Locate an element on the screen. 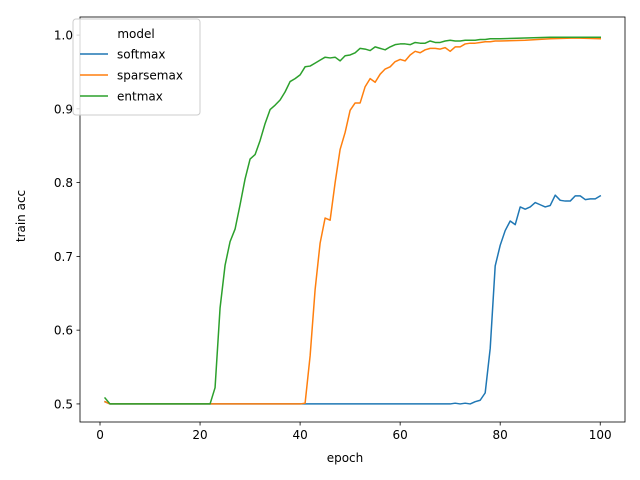 Image resolution: width=640 pixels, height=480 pixels. y-axis-label: train acc is located at coordinates (21, 216).